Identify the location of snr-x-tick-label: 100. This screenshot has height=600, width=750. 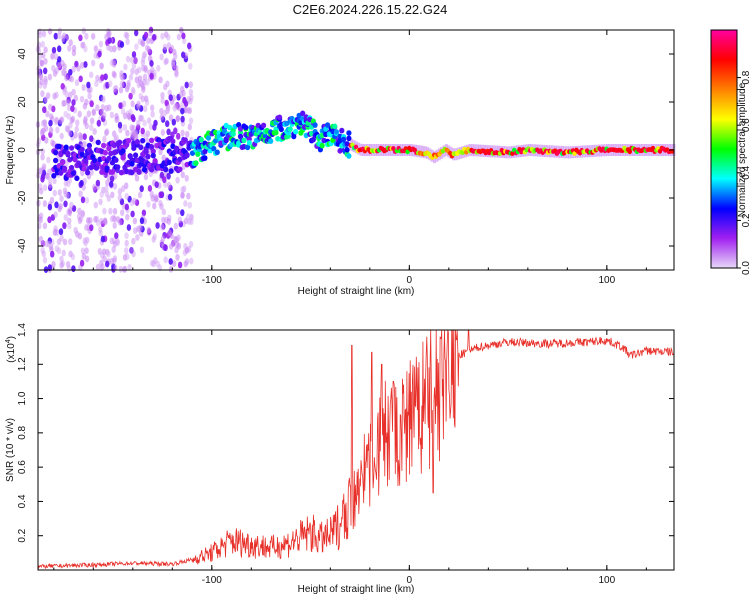
(607, 580).